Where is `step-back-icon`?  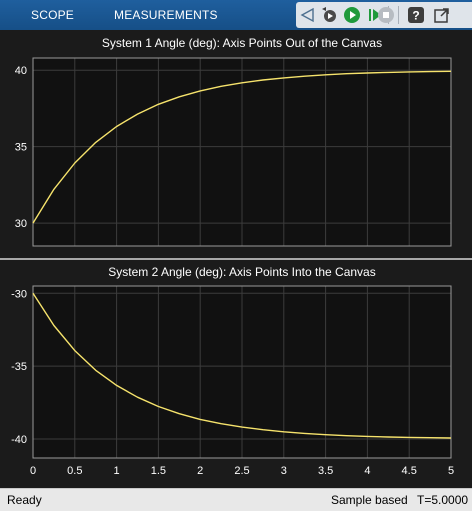
step-back-icon is located at coordinates (329, 15).